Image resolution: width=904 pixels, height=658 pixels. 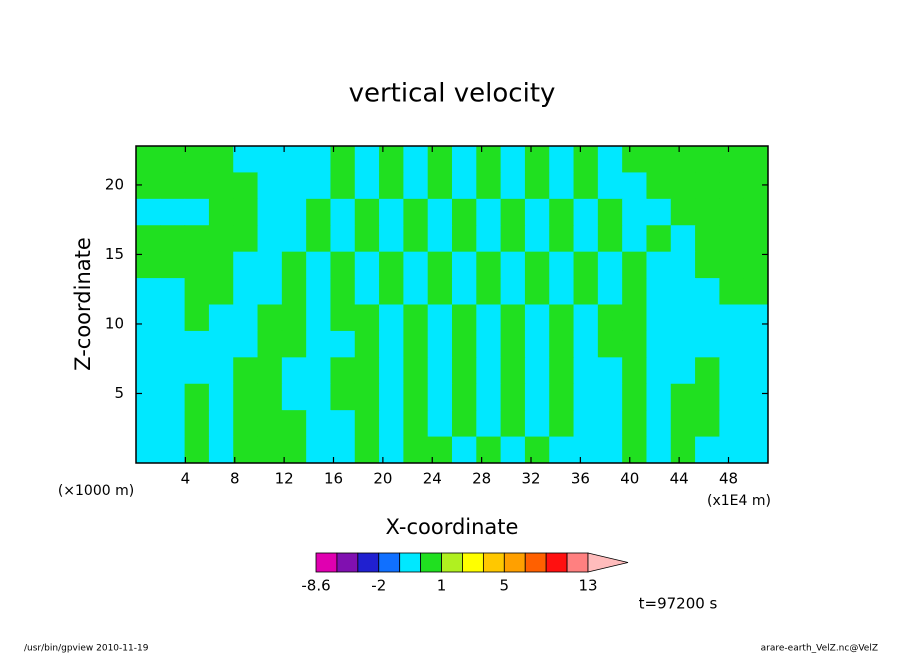 I want to click on time-label: t=97200 s, so click(x=678, y=604).